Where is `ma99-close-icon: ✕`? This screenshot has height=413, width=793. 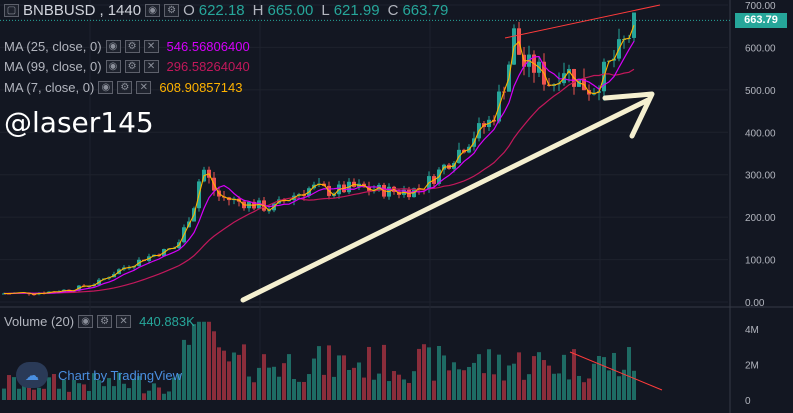
ma99-close-icon: ✕ is located at coordinates (151, 66).